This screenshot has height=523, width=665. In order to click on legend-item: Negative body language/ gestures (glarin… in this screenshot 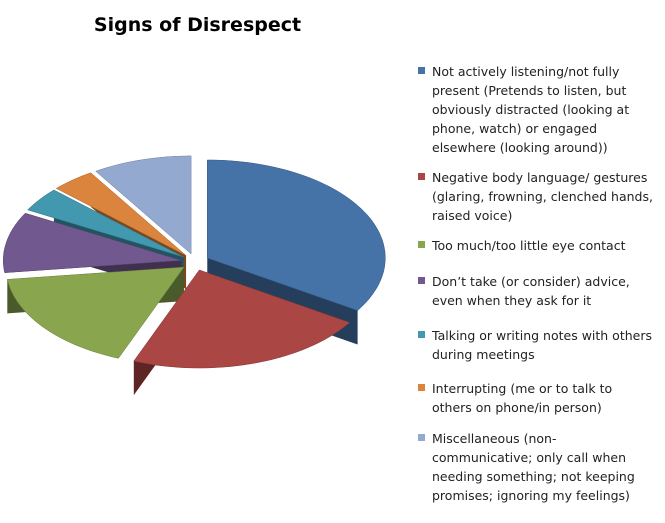, I will do `click(535, 196)`.